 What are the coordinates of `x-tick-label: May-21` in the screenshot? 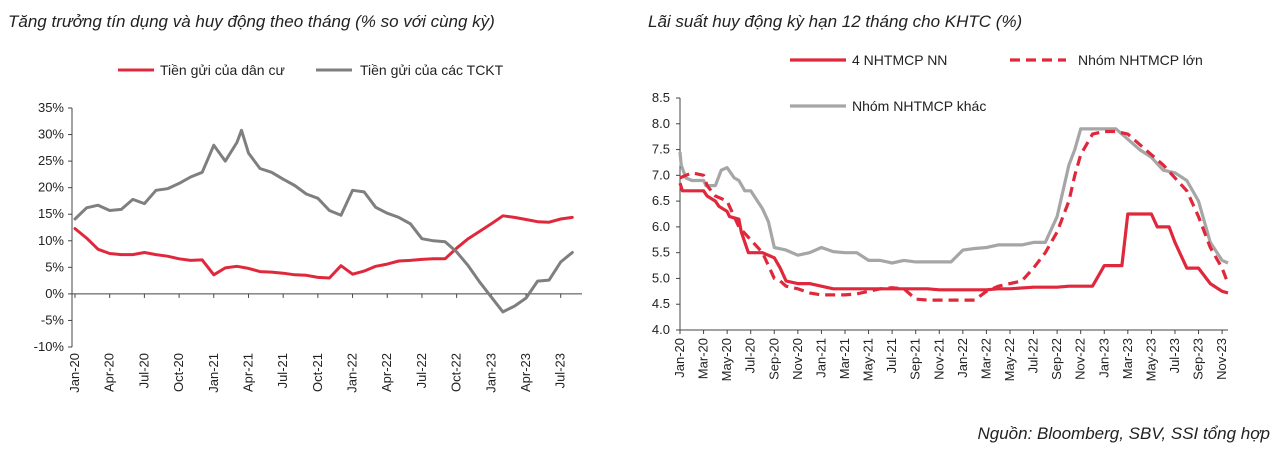 It's located at (868, 359).